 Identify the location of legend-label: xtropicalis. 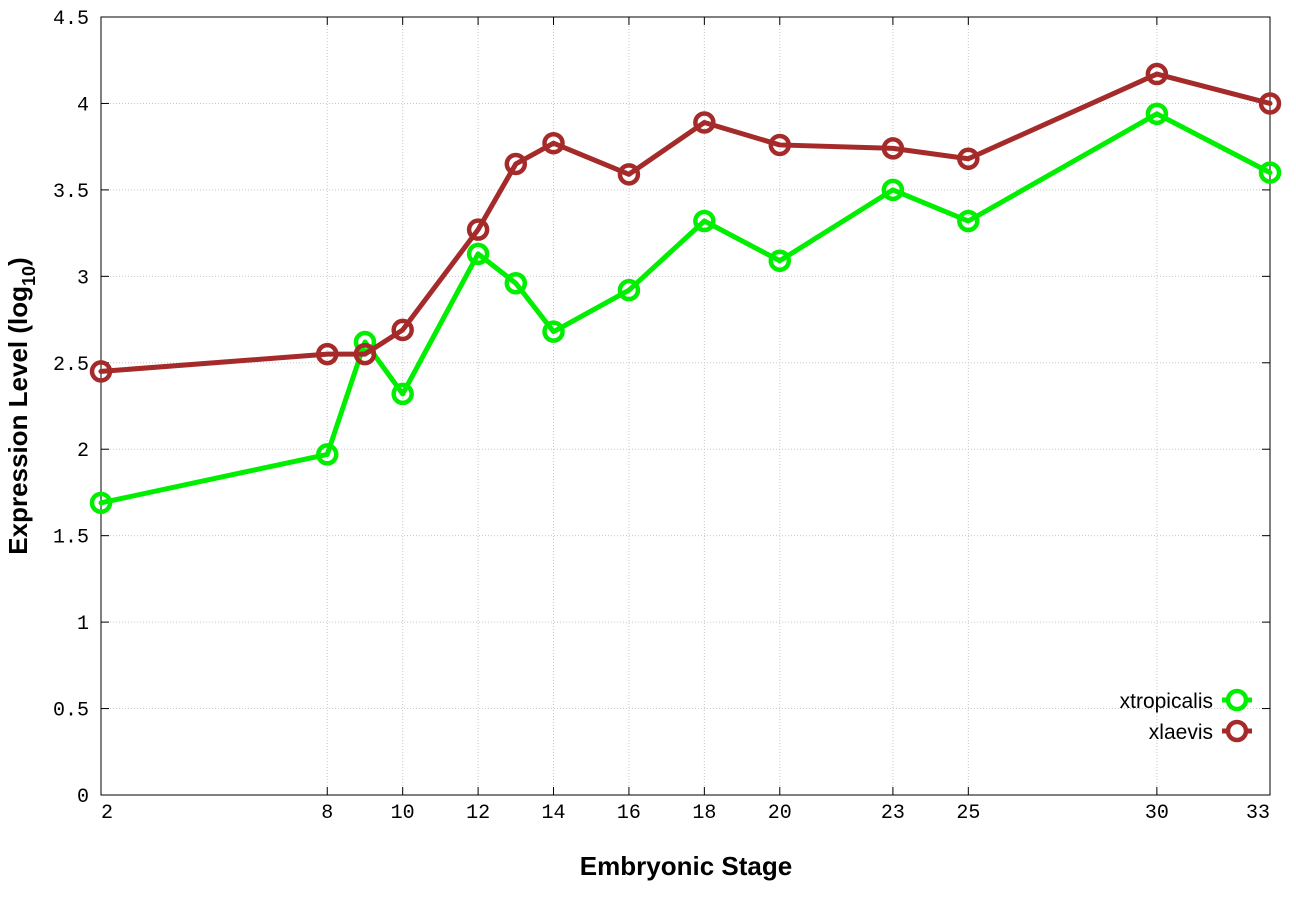
(1166, 701).